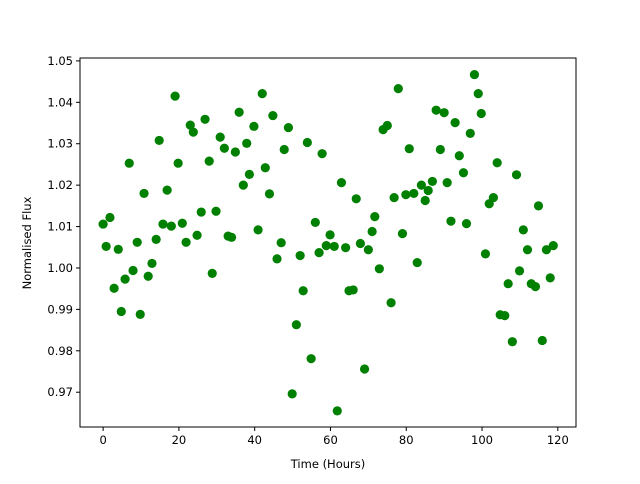 The image size is (640, 484). Describe the element at coordinates (179, 440) in the screenshot. I see `x-tick-label: 20` at that location.